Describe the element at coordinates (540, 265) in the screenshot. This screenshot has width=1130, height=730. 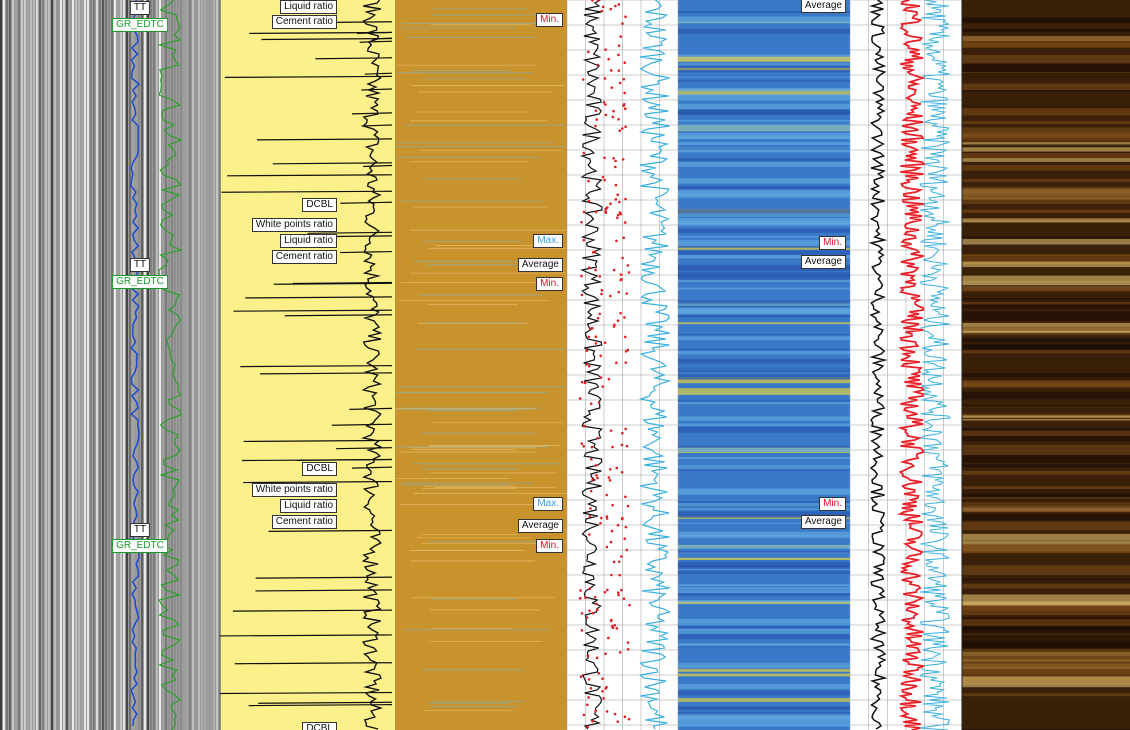
I see `label: Average` at that location.